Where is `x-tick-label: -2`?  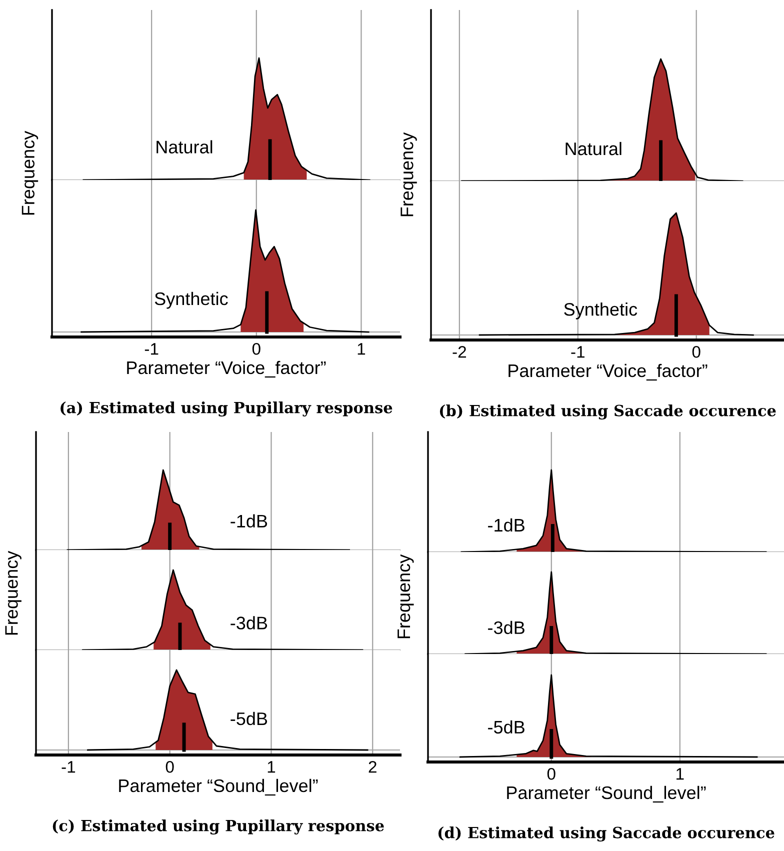 x-tick-label: -2 is located at coordinates (459, 352).